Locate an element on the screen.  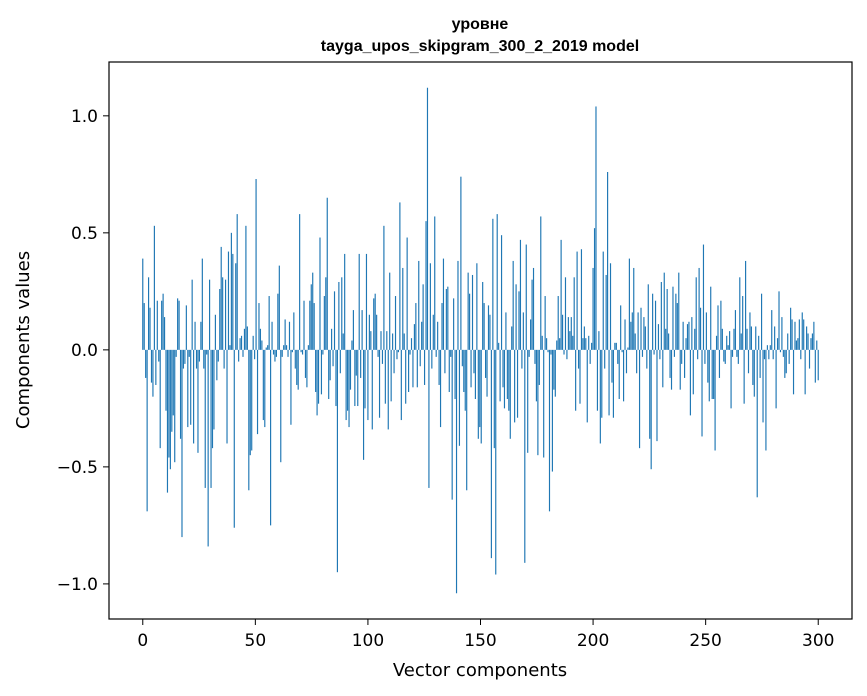
x-tick-label: 0 is located at coordinates (142, 641).